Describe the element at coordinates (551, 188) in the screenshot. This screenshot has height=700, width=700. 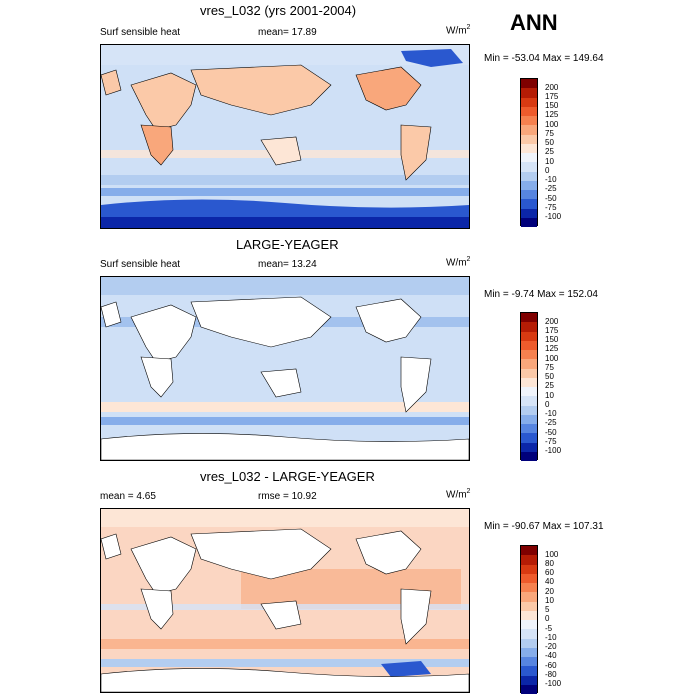
I see `panel-1-tick: -25` at that location.